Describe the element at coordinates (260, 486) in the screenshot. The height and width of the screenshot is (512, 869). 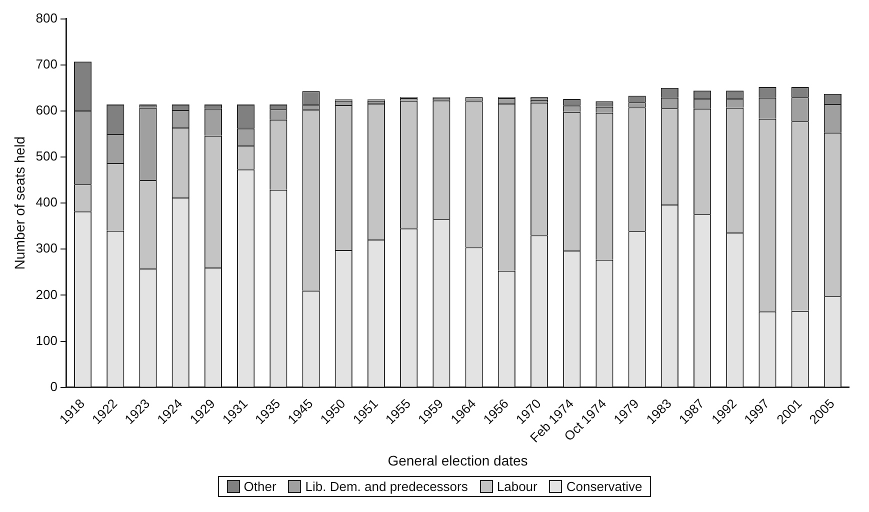
I see `legend-label: Other` at that location.